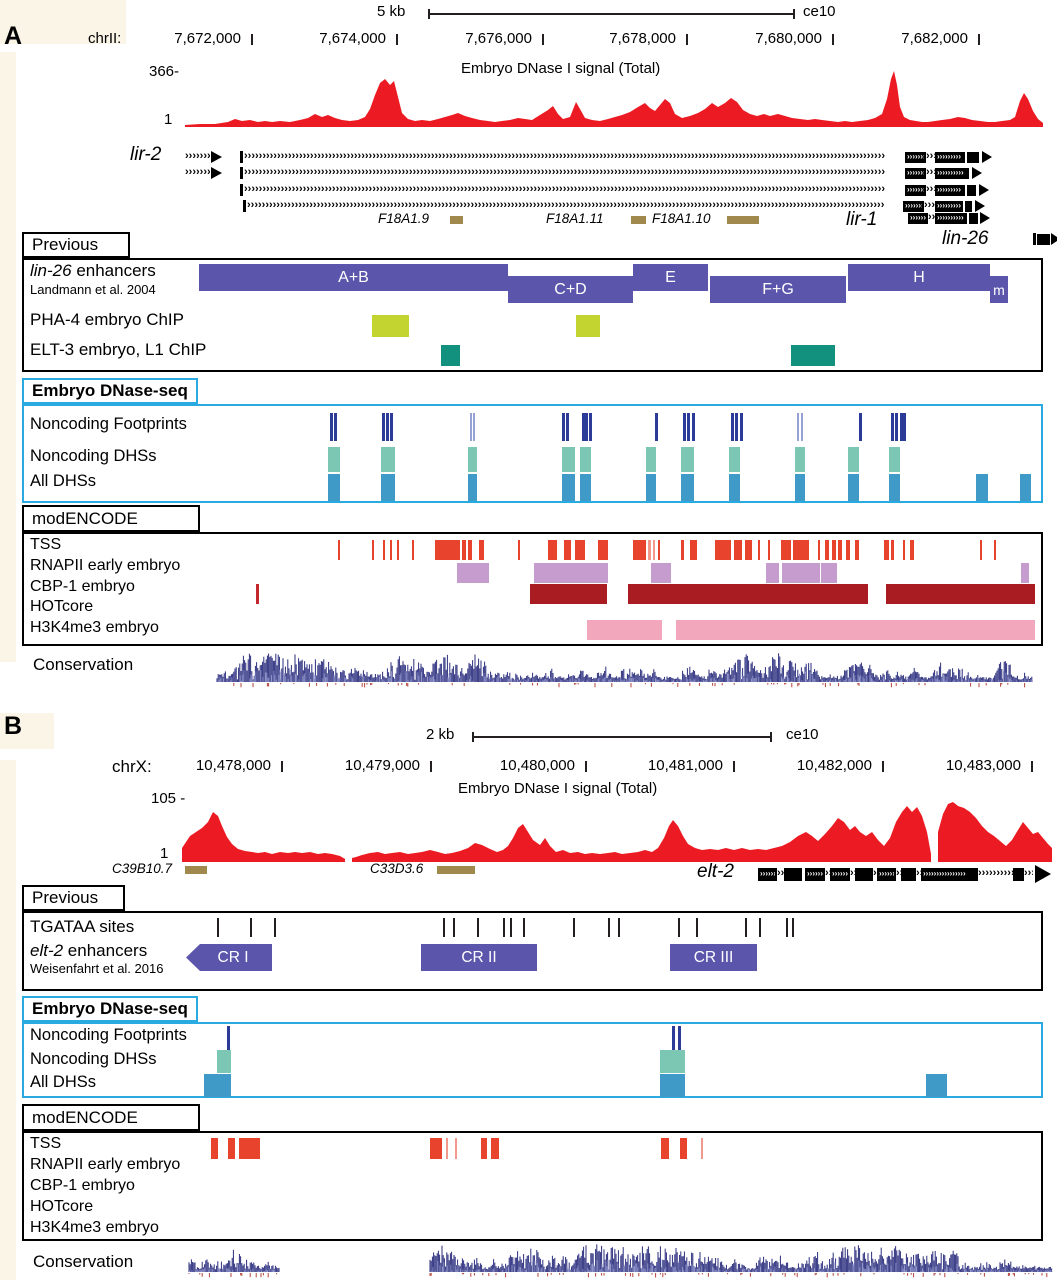 The height and width of the screenshot is (1280, 1057). Describe the element at coordinates (999, 289) in the screenshot. I see `enhancer-box-m: m` at that location.